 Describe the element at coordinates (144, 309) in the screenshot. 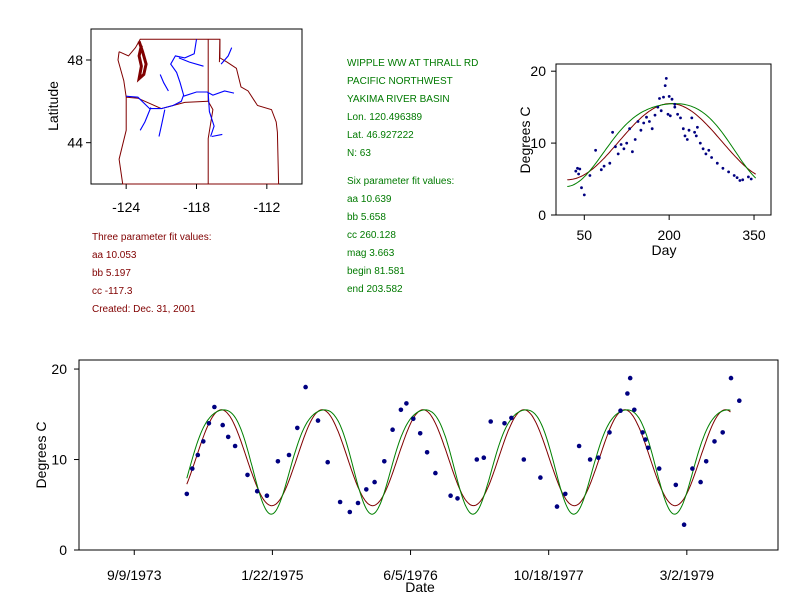

I see `created-date: Created: Dec. 31, 2001` at that location.